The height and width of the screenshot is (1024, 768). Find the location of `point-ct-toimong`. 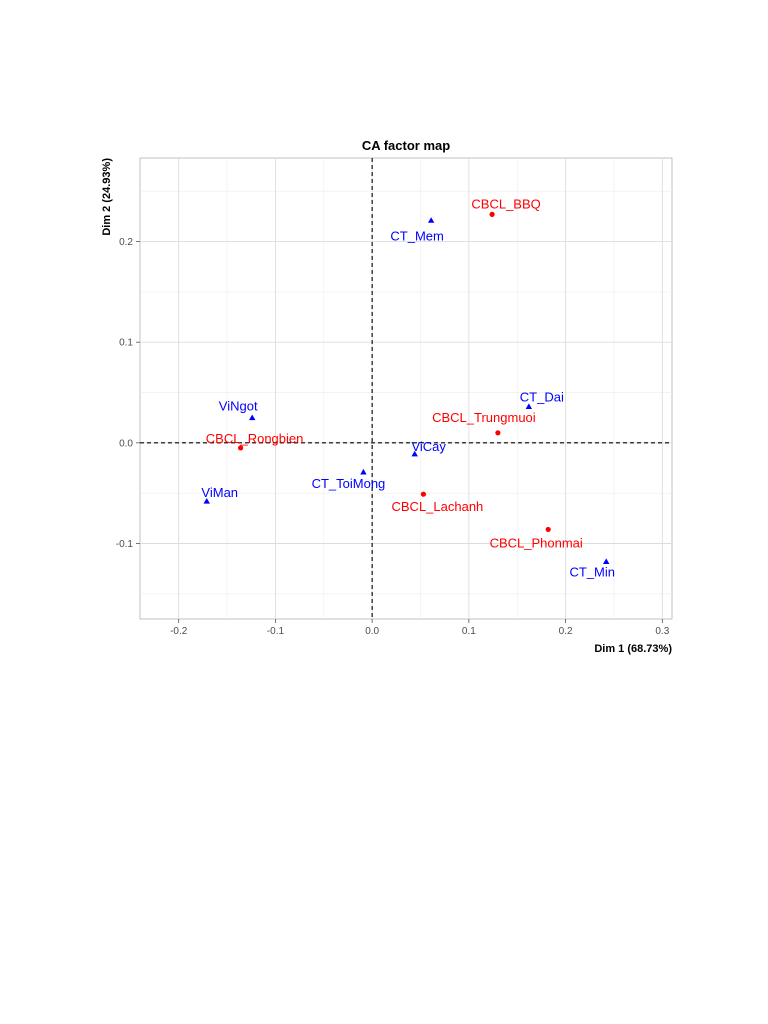

point-ct-toimong is located at coordinates (363, 471).